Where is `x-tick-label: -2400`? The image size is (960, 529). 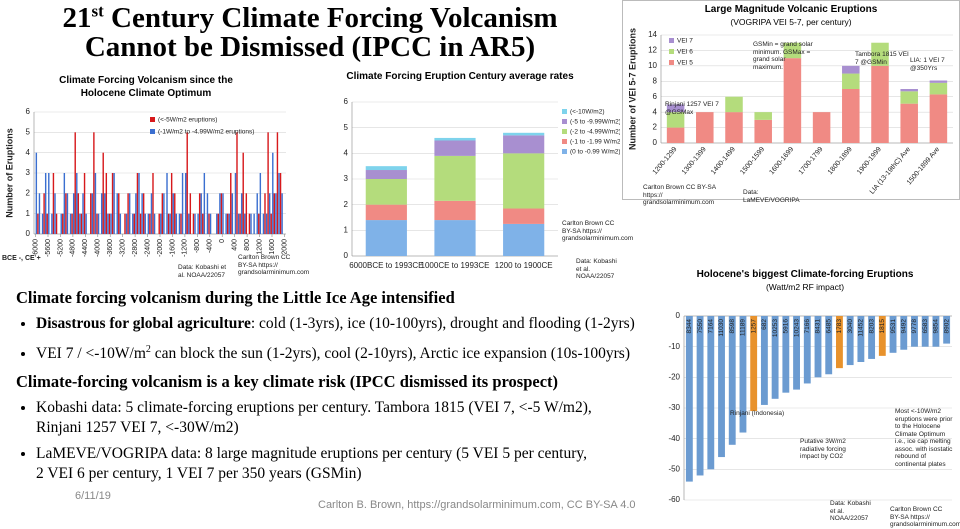 x-tick-label: -2400 is located at coordinates (147, 248).